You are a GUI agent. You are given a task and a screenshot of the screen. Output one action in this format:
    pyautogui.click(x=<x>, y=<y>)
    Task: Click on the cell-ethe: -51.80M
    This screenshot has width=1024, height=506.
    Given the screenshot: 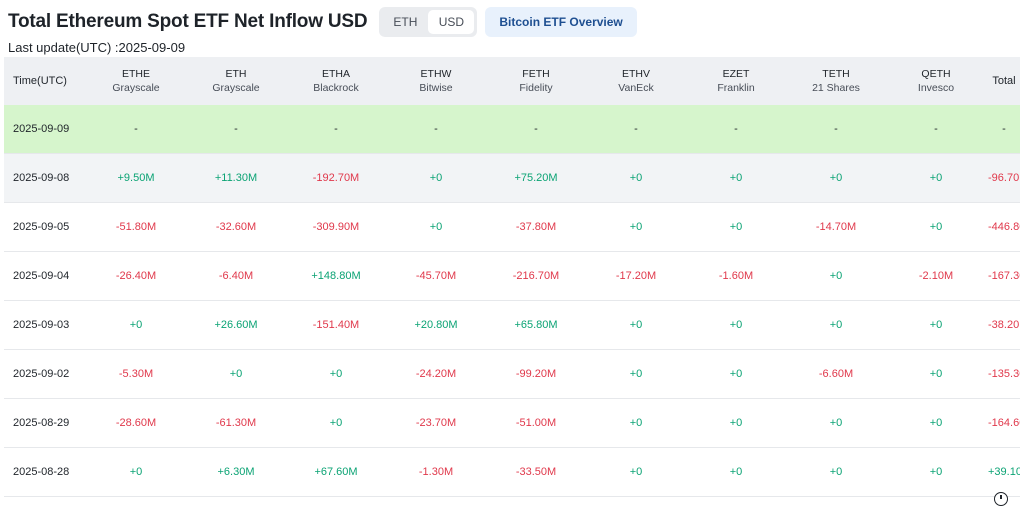 What is the action you would take?
    pyautogui.click(x=136, y=227)
    